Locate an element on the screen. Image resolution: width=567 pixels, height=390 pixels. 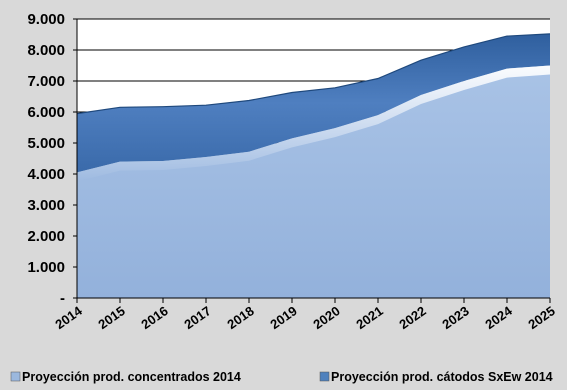
x-tick-label-7: 2021 is located at coordinates (369, 317).